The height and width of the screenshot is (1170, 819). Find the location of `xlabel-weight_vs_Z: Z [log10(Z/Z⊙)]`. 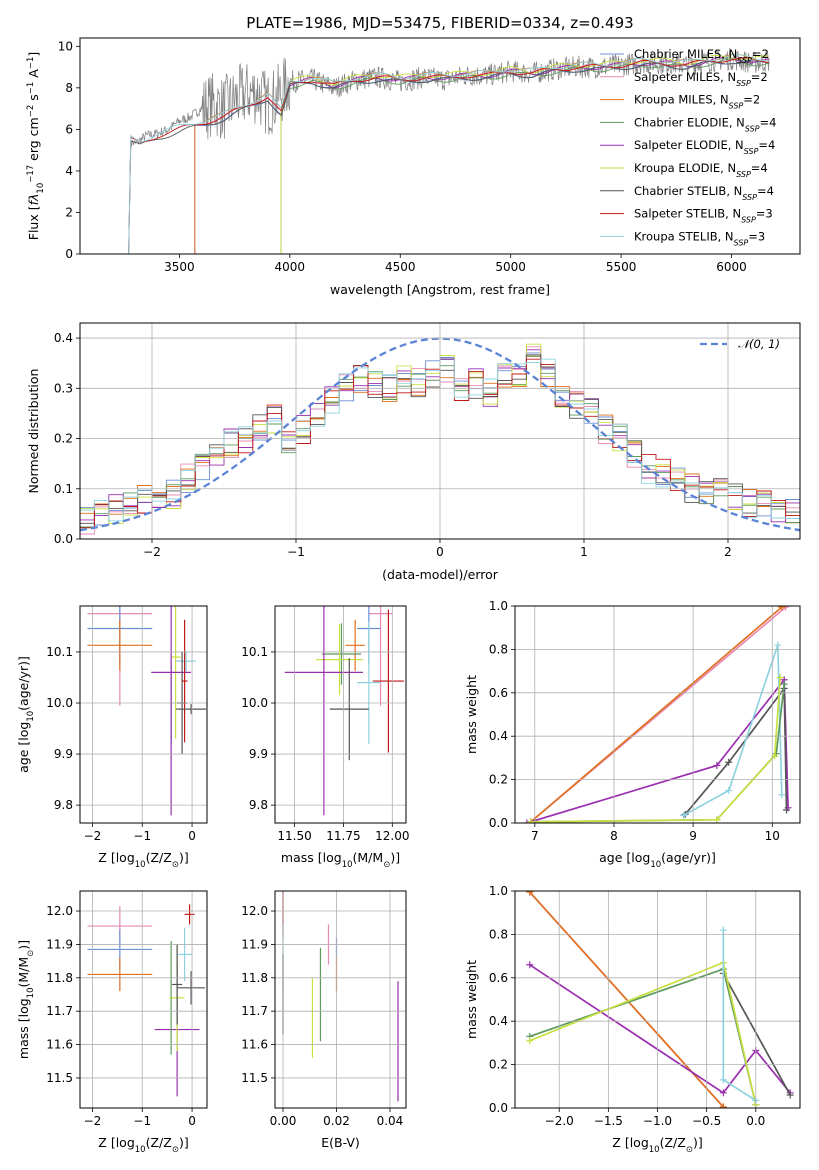

xlabel-weight_vs_Z: Z [log10(Z/Z⊙)] is located at coordinates (657, 1145).